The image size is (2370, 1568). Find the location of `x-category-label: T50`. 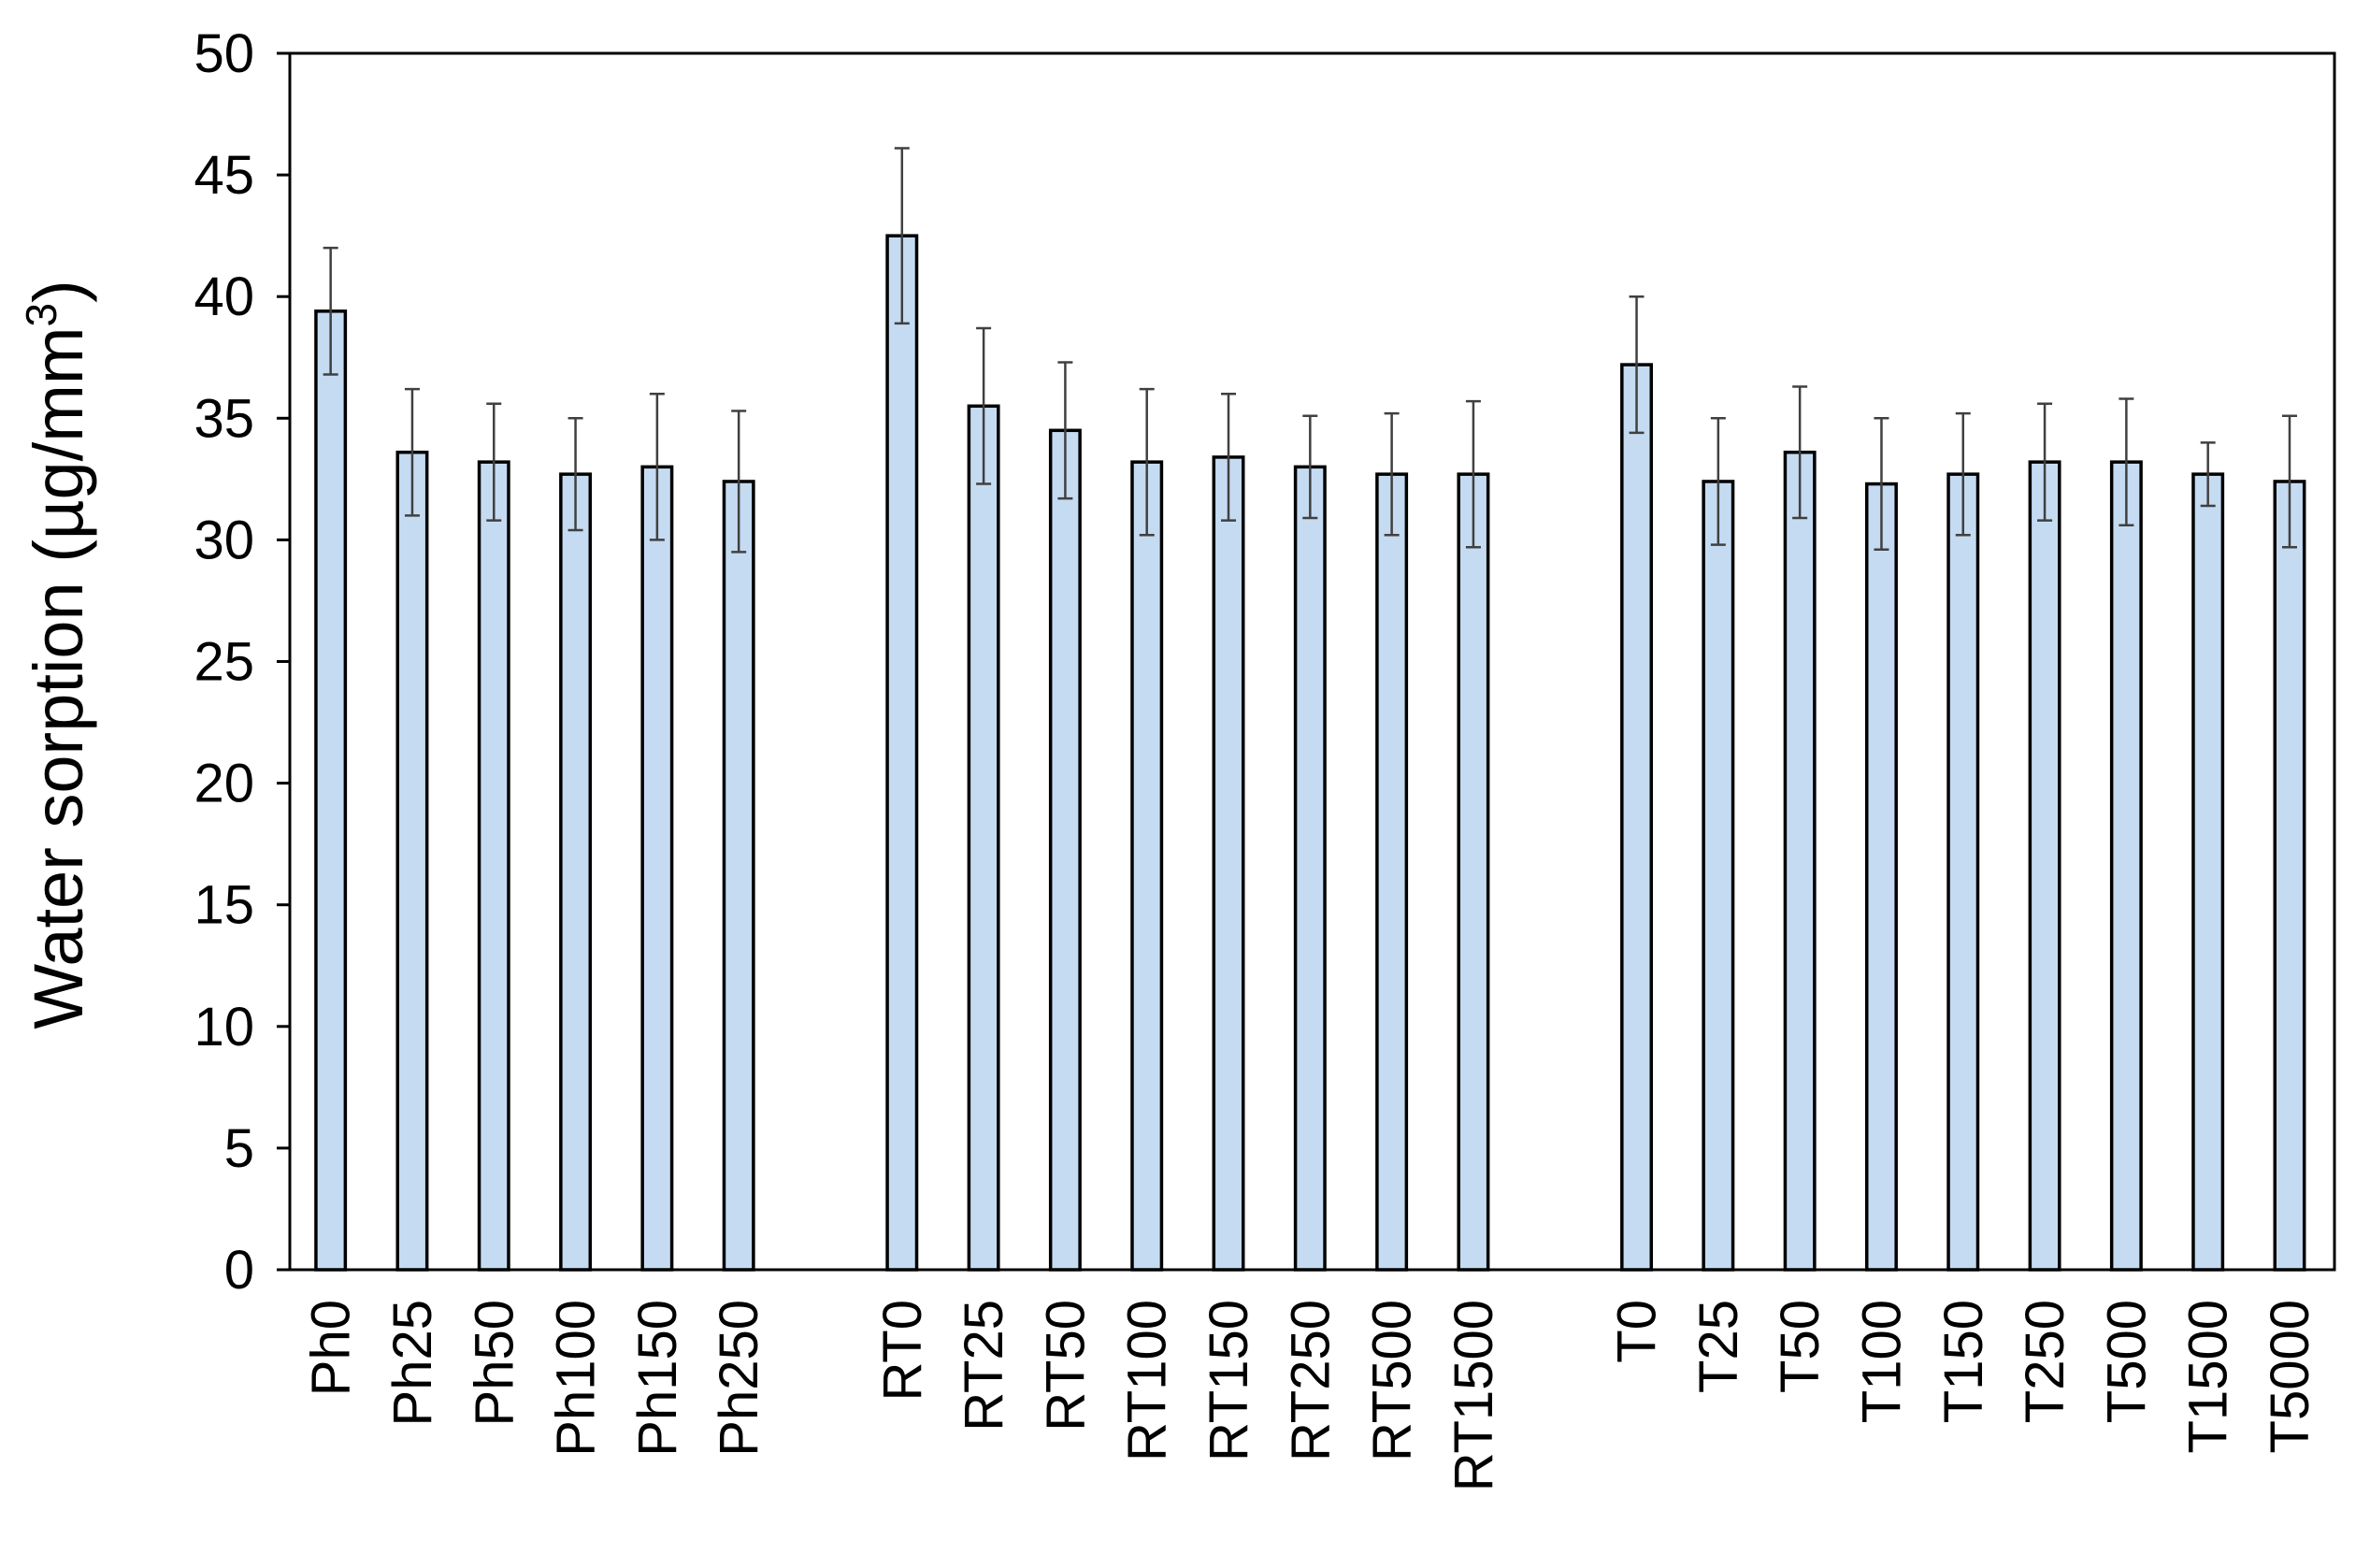

x-category-label: T50 is located at coordinates (1800, 1347).